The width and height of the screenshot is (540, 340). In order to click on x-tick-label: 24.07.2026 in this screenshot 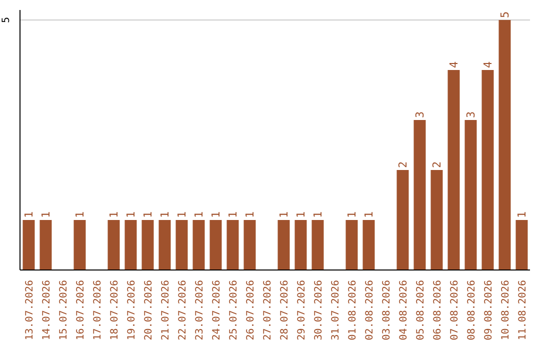, I will do `click(217, 310)`.